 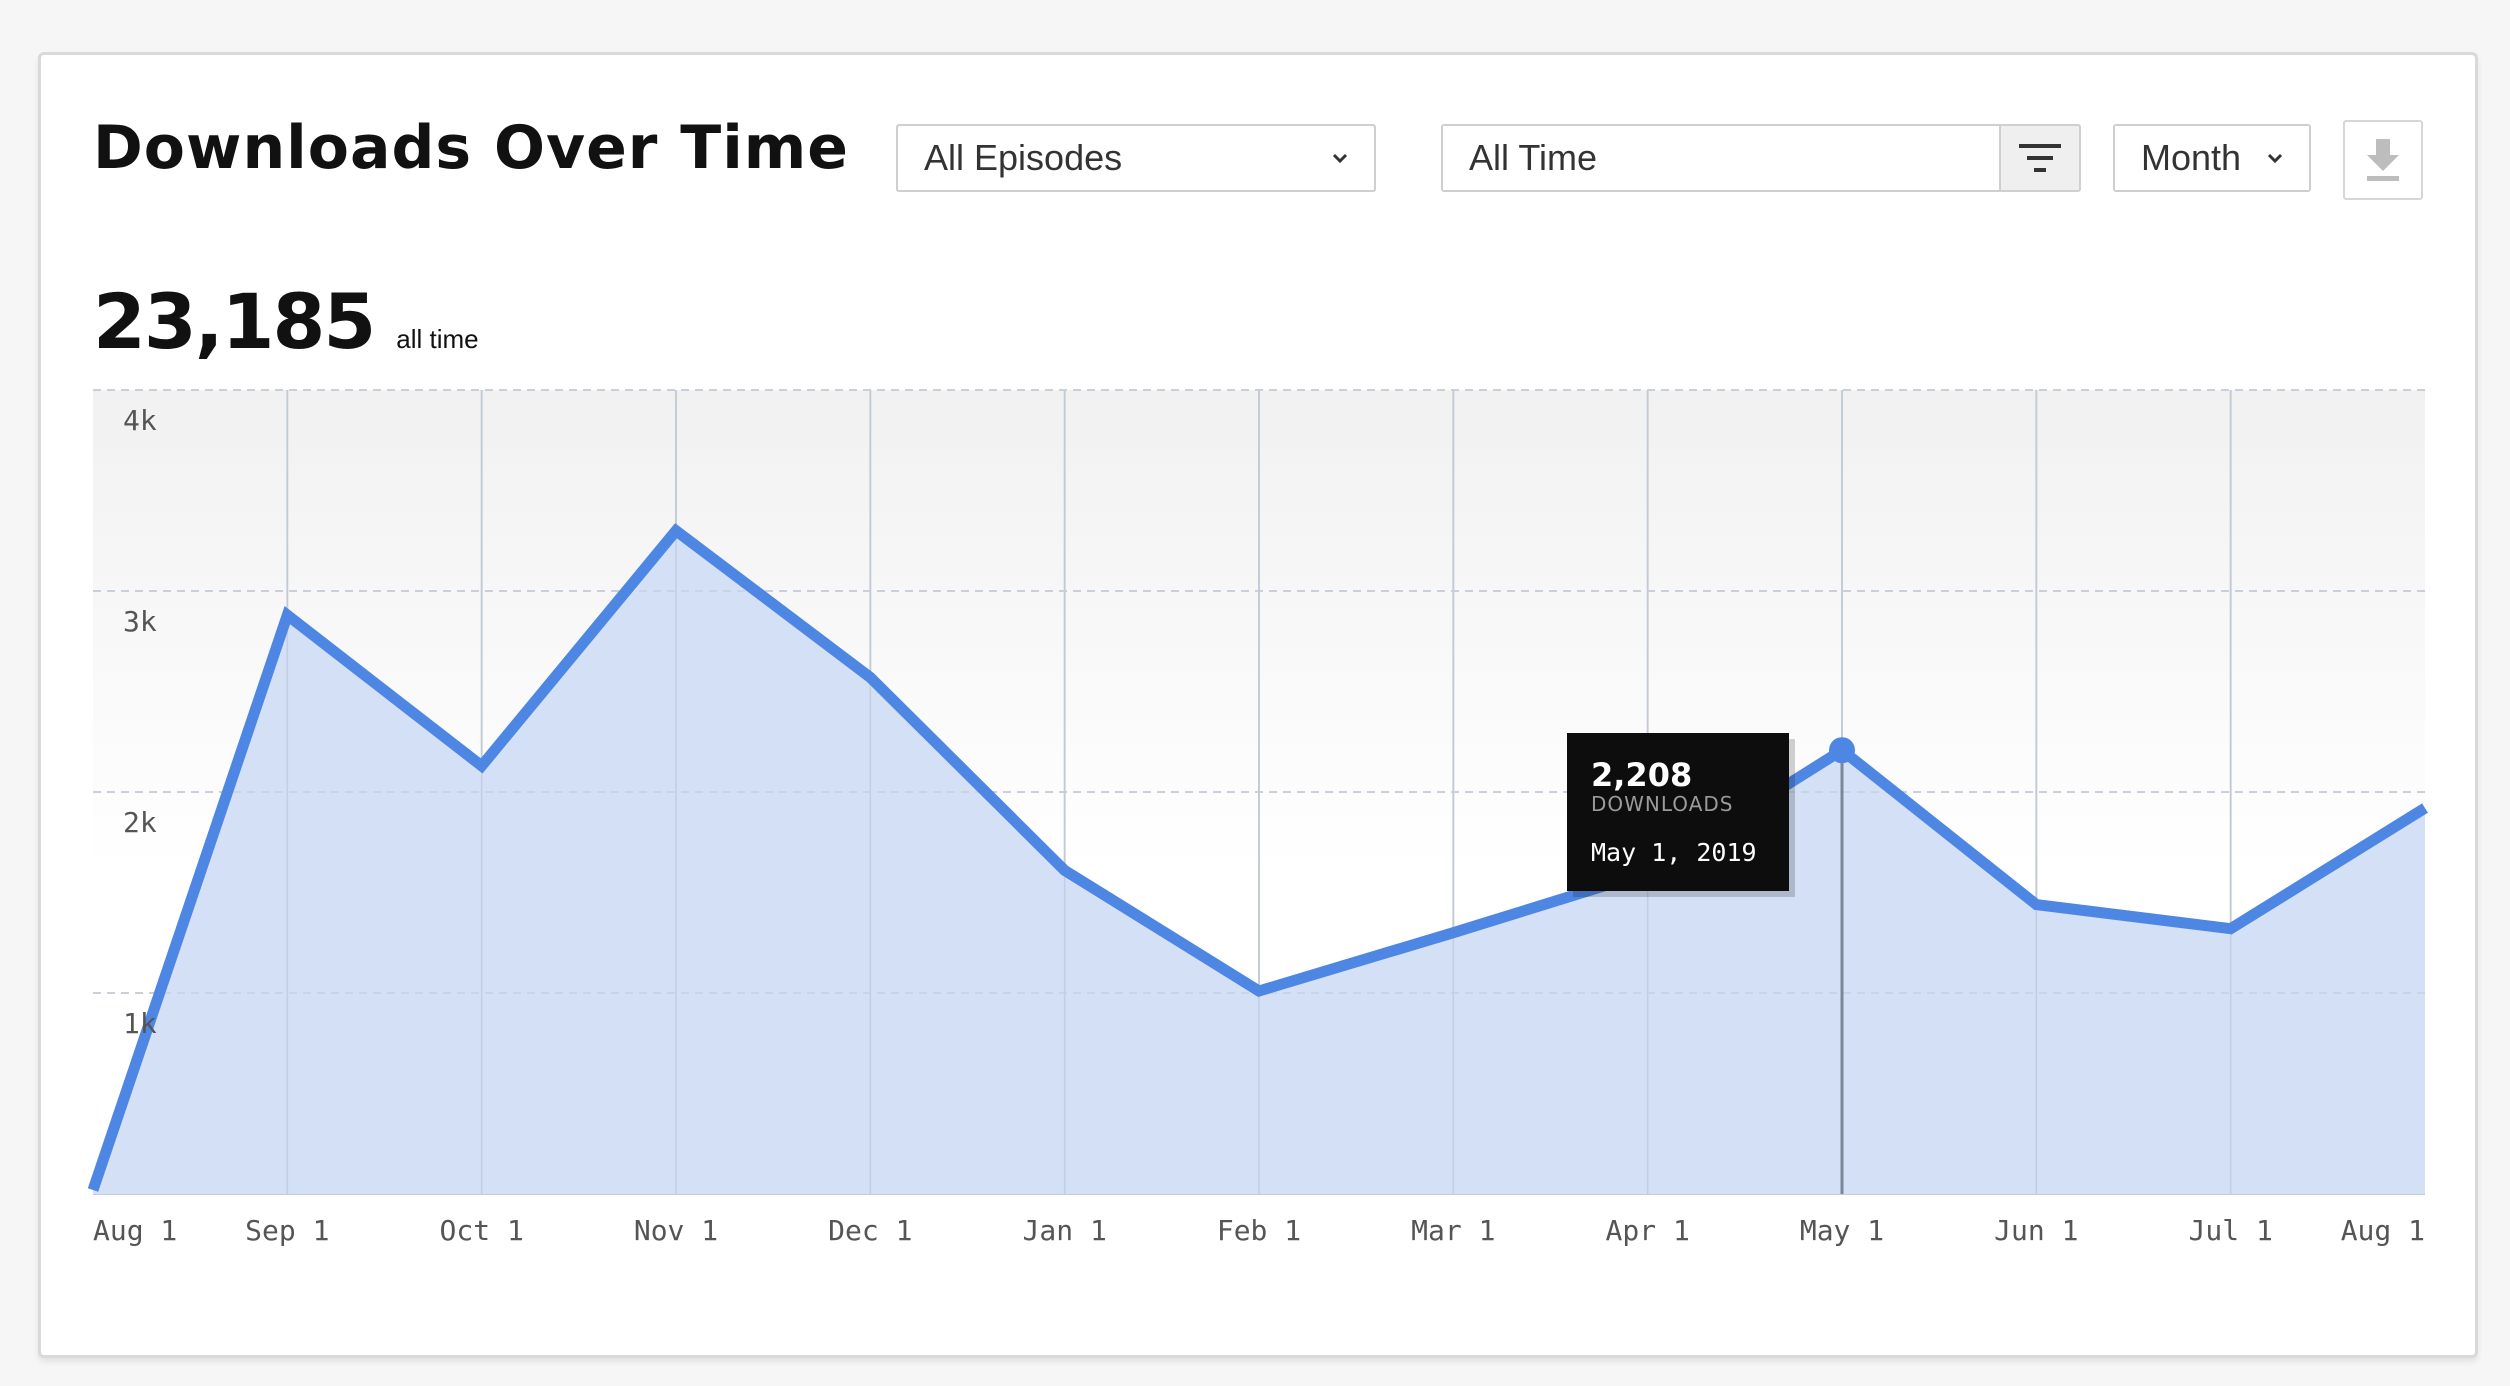 I want to click on x-tick-label: Jul 1, so click(x=2231, y=1230).